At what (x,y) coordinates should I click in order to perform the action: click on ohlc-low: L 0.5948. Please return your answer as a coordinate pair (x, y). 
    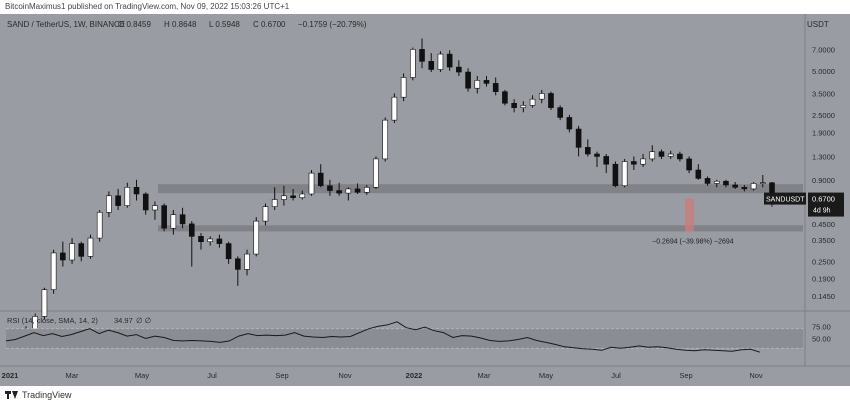
    Looking at the image, I should click on (224, 24).